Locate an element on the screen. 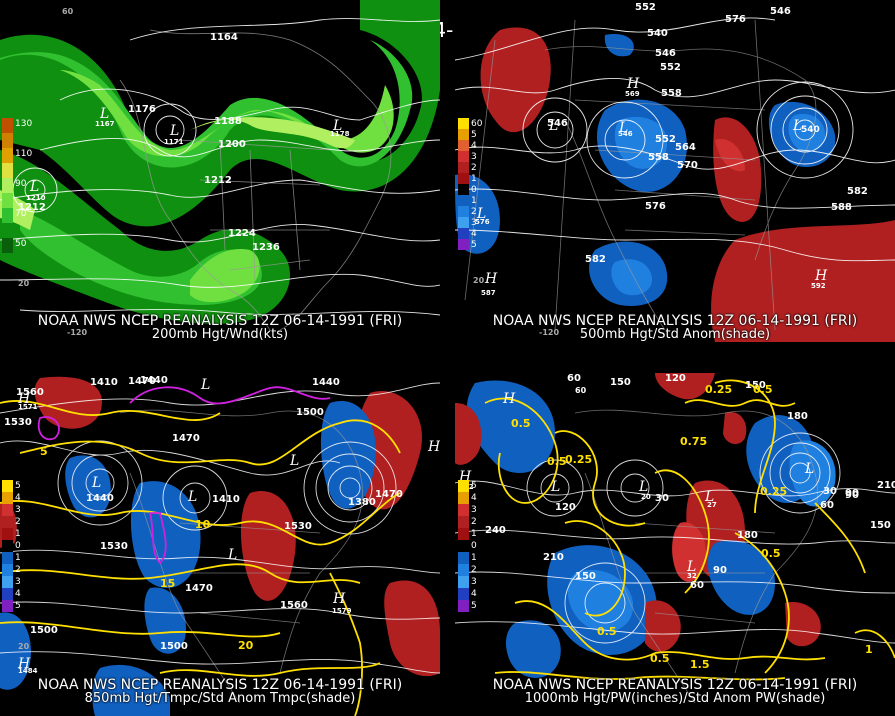 The width and height of the screenshot is (895, 716). high-value: 569 is located at coordinates (632, 94).